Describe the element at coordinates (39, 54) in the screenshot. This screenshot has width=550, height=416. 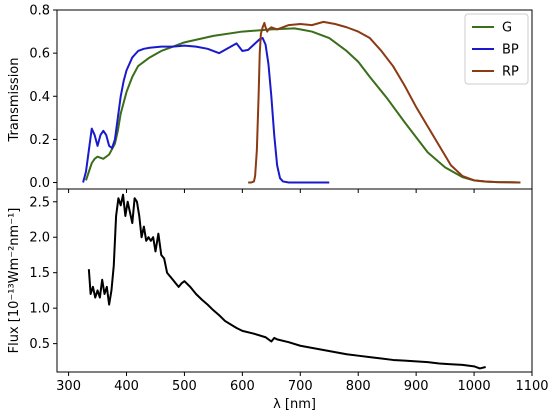
I see `y-tick-label: 0.6` at that location.